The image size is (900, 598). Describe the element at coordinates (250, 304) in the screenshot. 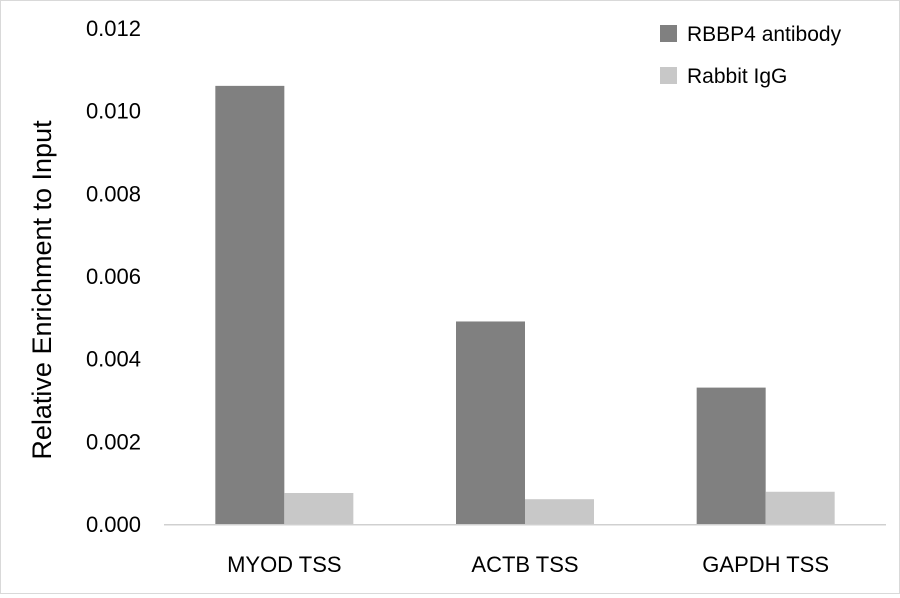

I see `bar-rbbp4-antibody-myod-tss` at that location.